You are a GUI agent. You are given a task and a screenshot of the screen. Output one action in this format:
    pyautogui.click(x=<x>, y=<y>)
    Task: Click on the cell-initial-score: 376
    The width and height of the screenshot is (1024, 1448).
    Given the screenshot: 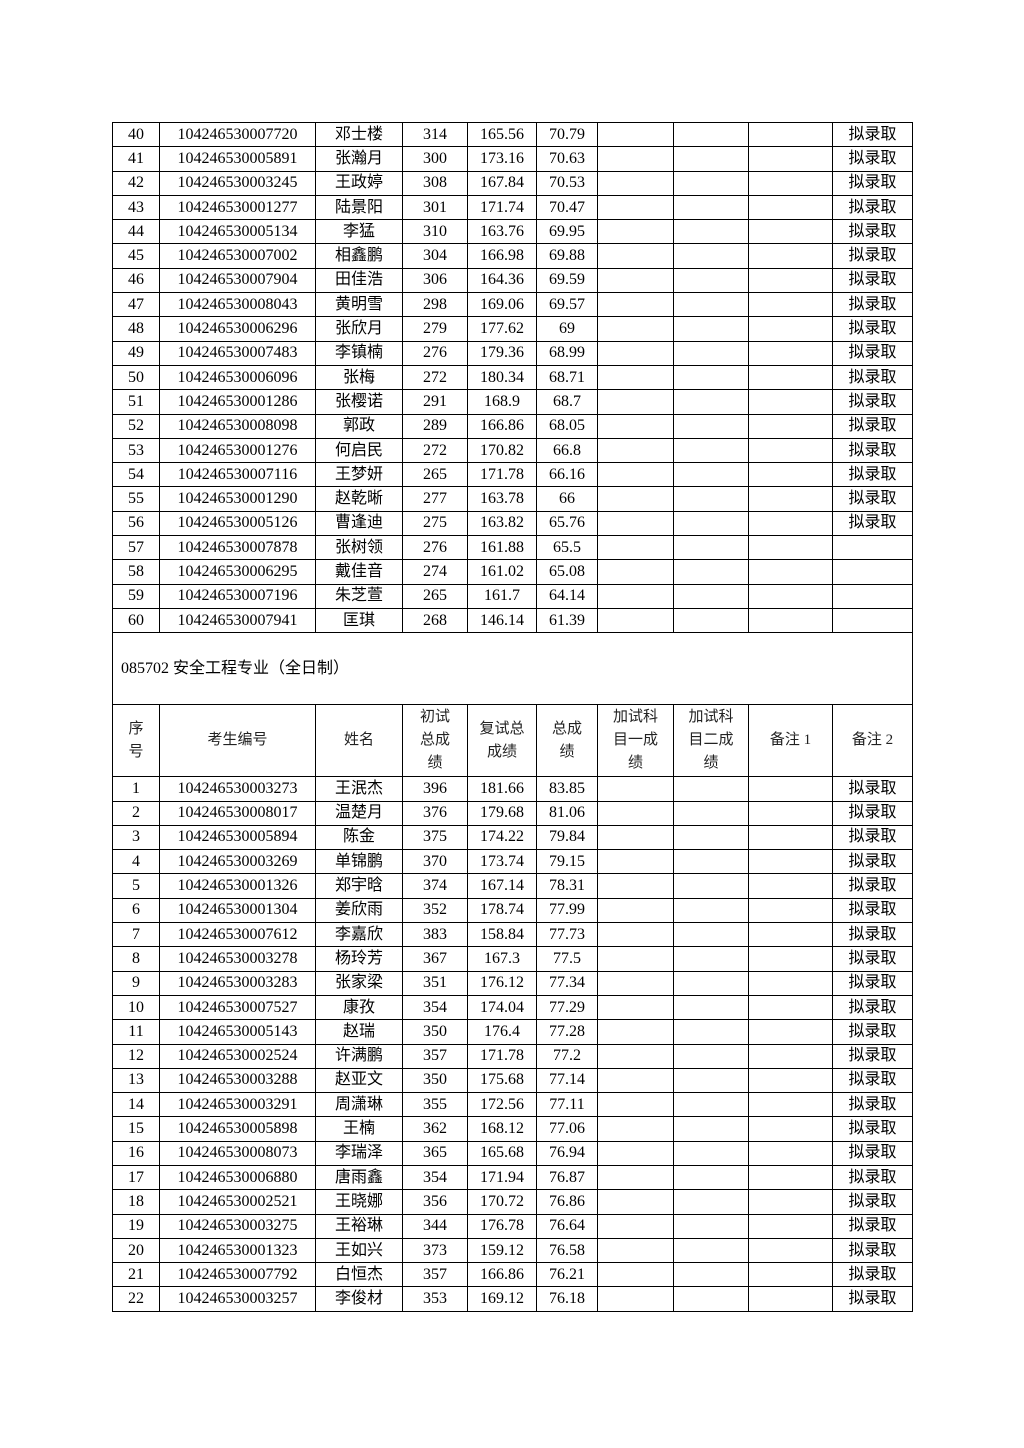 What is the action you would take?
    pyautogui.click(x=435, y=813)
    